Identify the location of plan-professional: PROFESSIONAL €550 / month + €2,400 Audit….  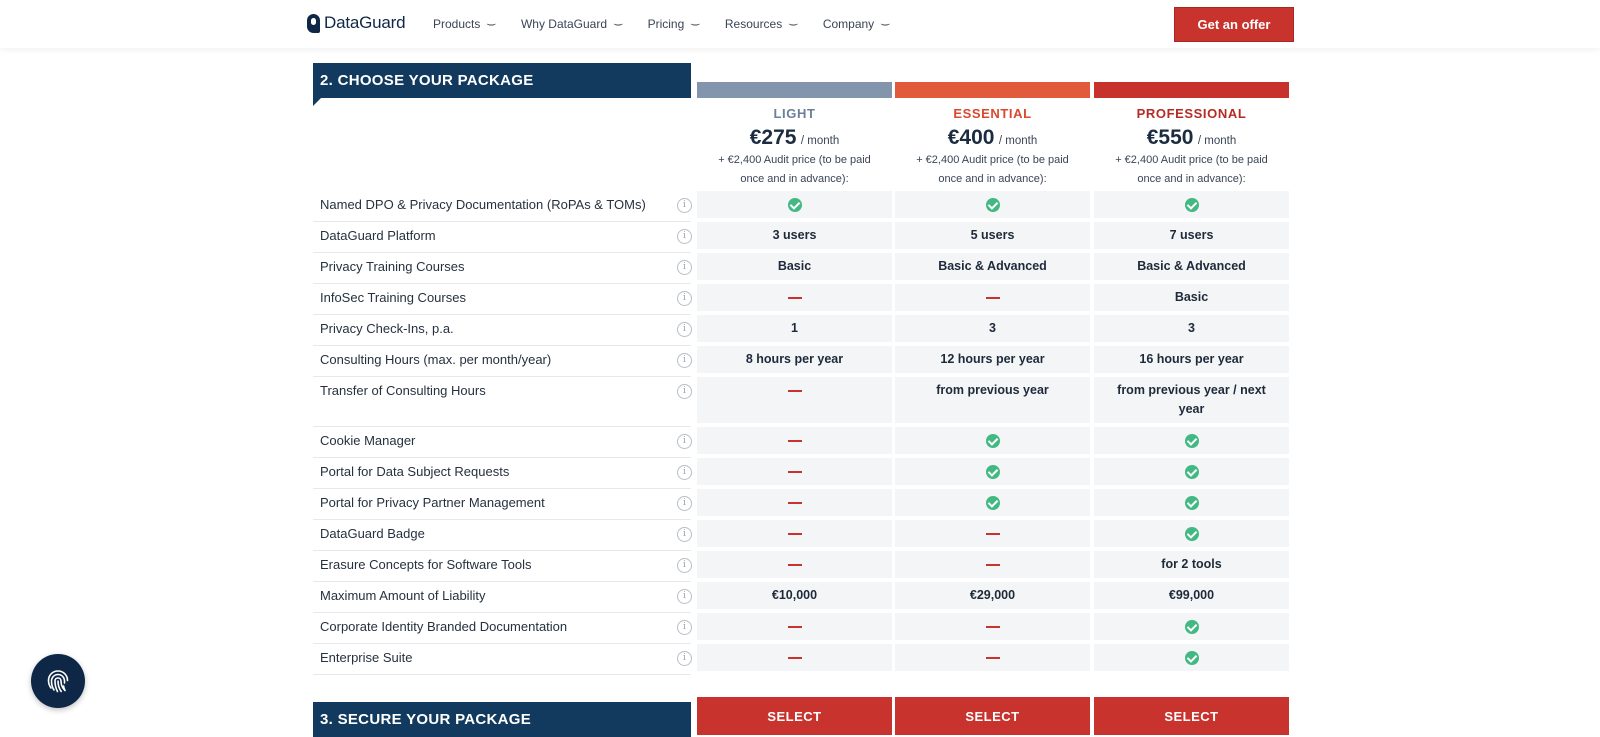
(1191, 135).